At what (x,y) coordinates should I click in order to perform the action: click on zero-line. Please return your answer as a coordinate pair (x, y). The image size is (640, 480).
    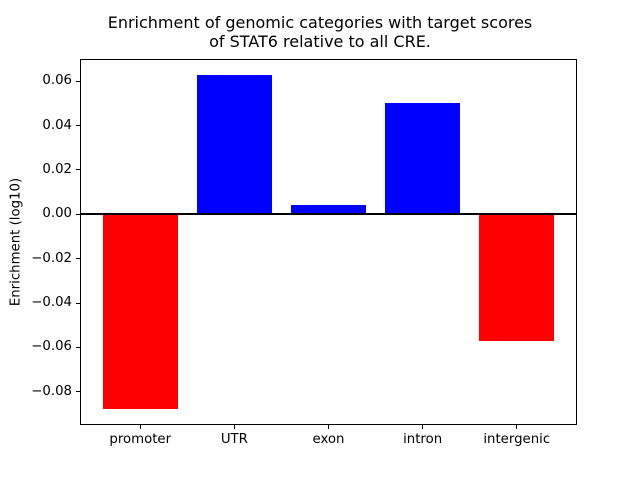
    Looking at the image, I should click on (328, 214).